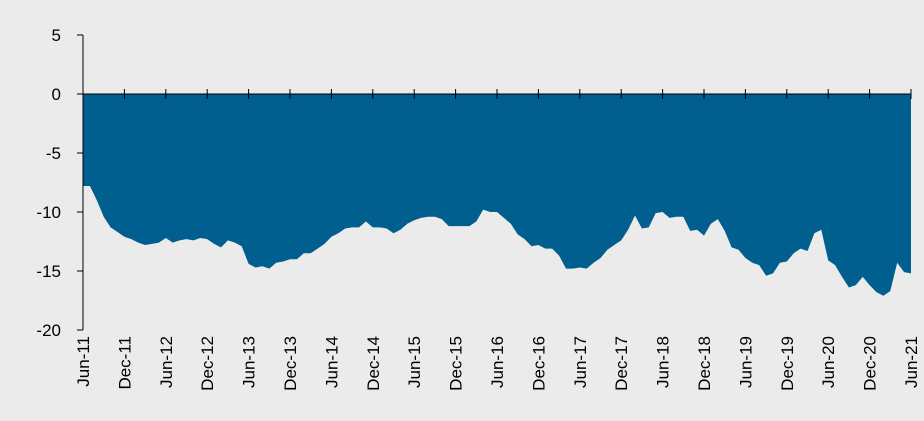  What do you see at coordinates (124, 363) in the screenshot?
I see `x-tick-label: Dec-11` at bounding box center [124, 363].